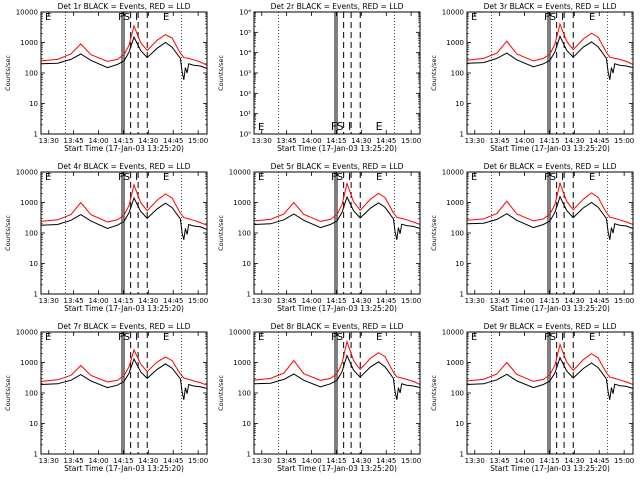 The height and width of the screenshot is (480, 640). Describe the element at coordinates (245, 135) in the screenshot. I see `y-tick-label: 10⁰` at that location.